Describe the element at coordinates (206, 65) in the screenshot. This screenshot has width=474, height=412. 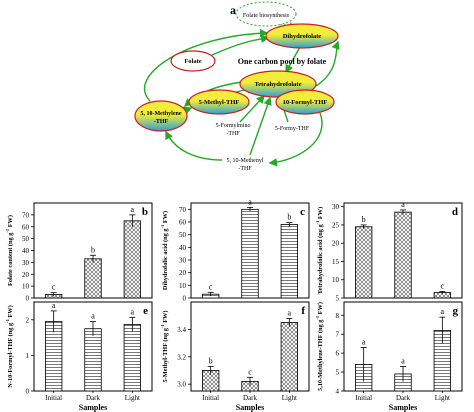
I see `arrow-methylene-dihydrofolate` at that location.